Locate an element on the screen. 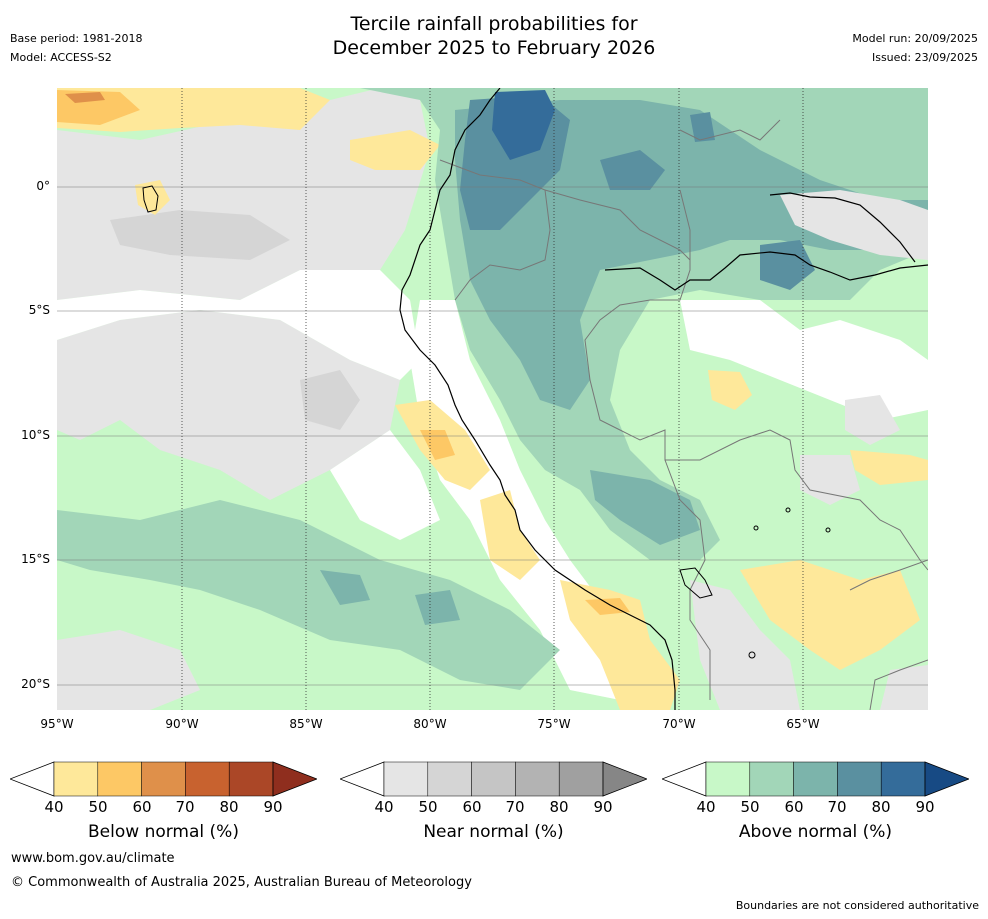 The image size is (988, 919). lon-tick-80w: 80°W is located at coordinates (430, 724).